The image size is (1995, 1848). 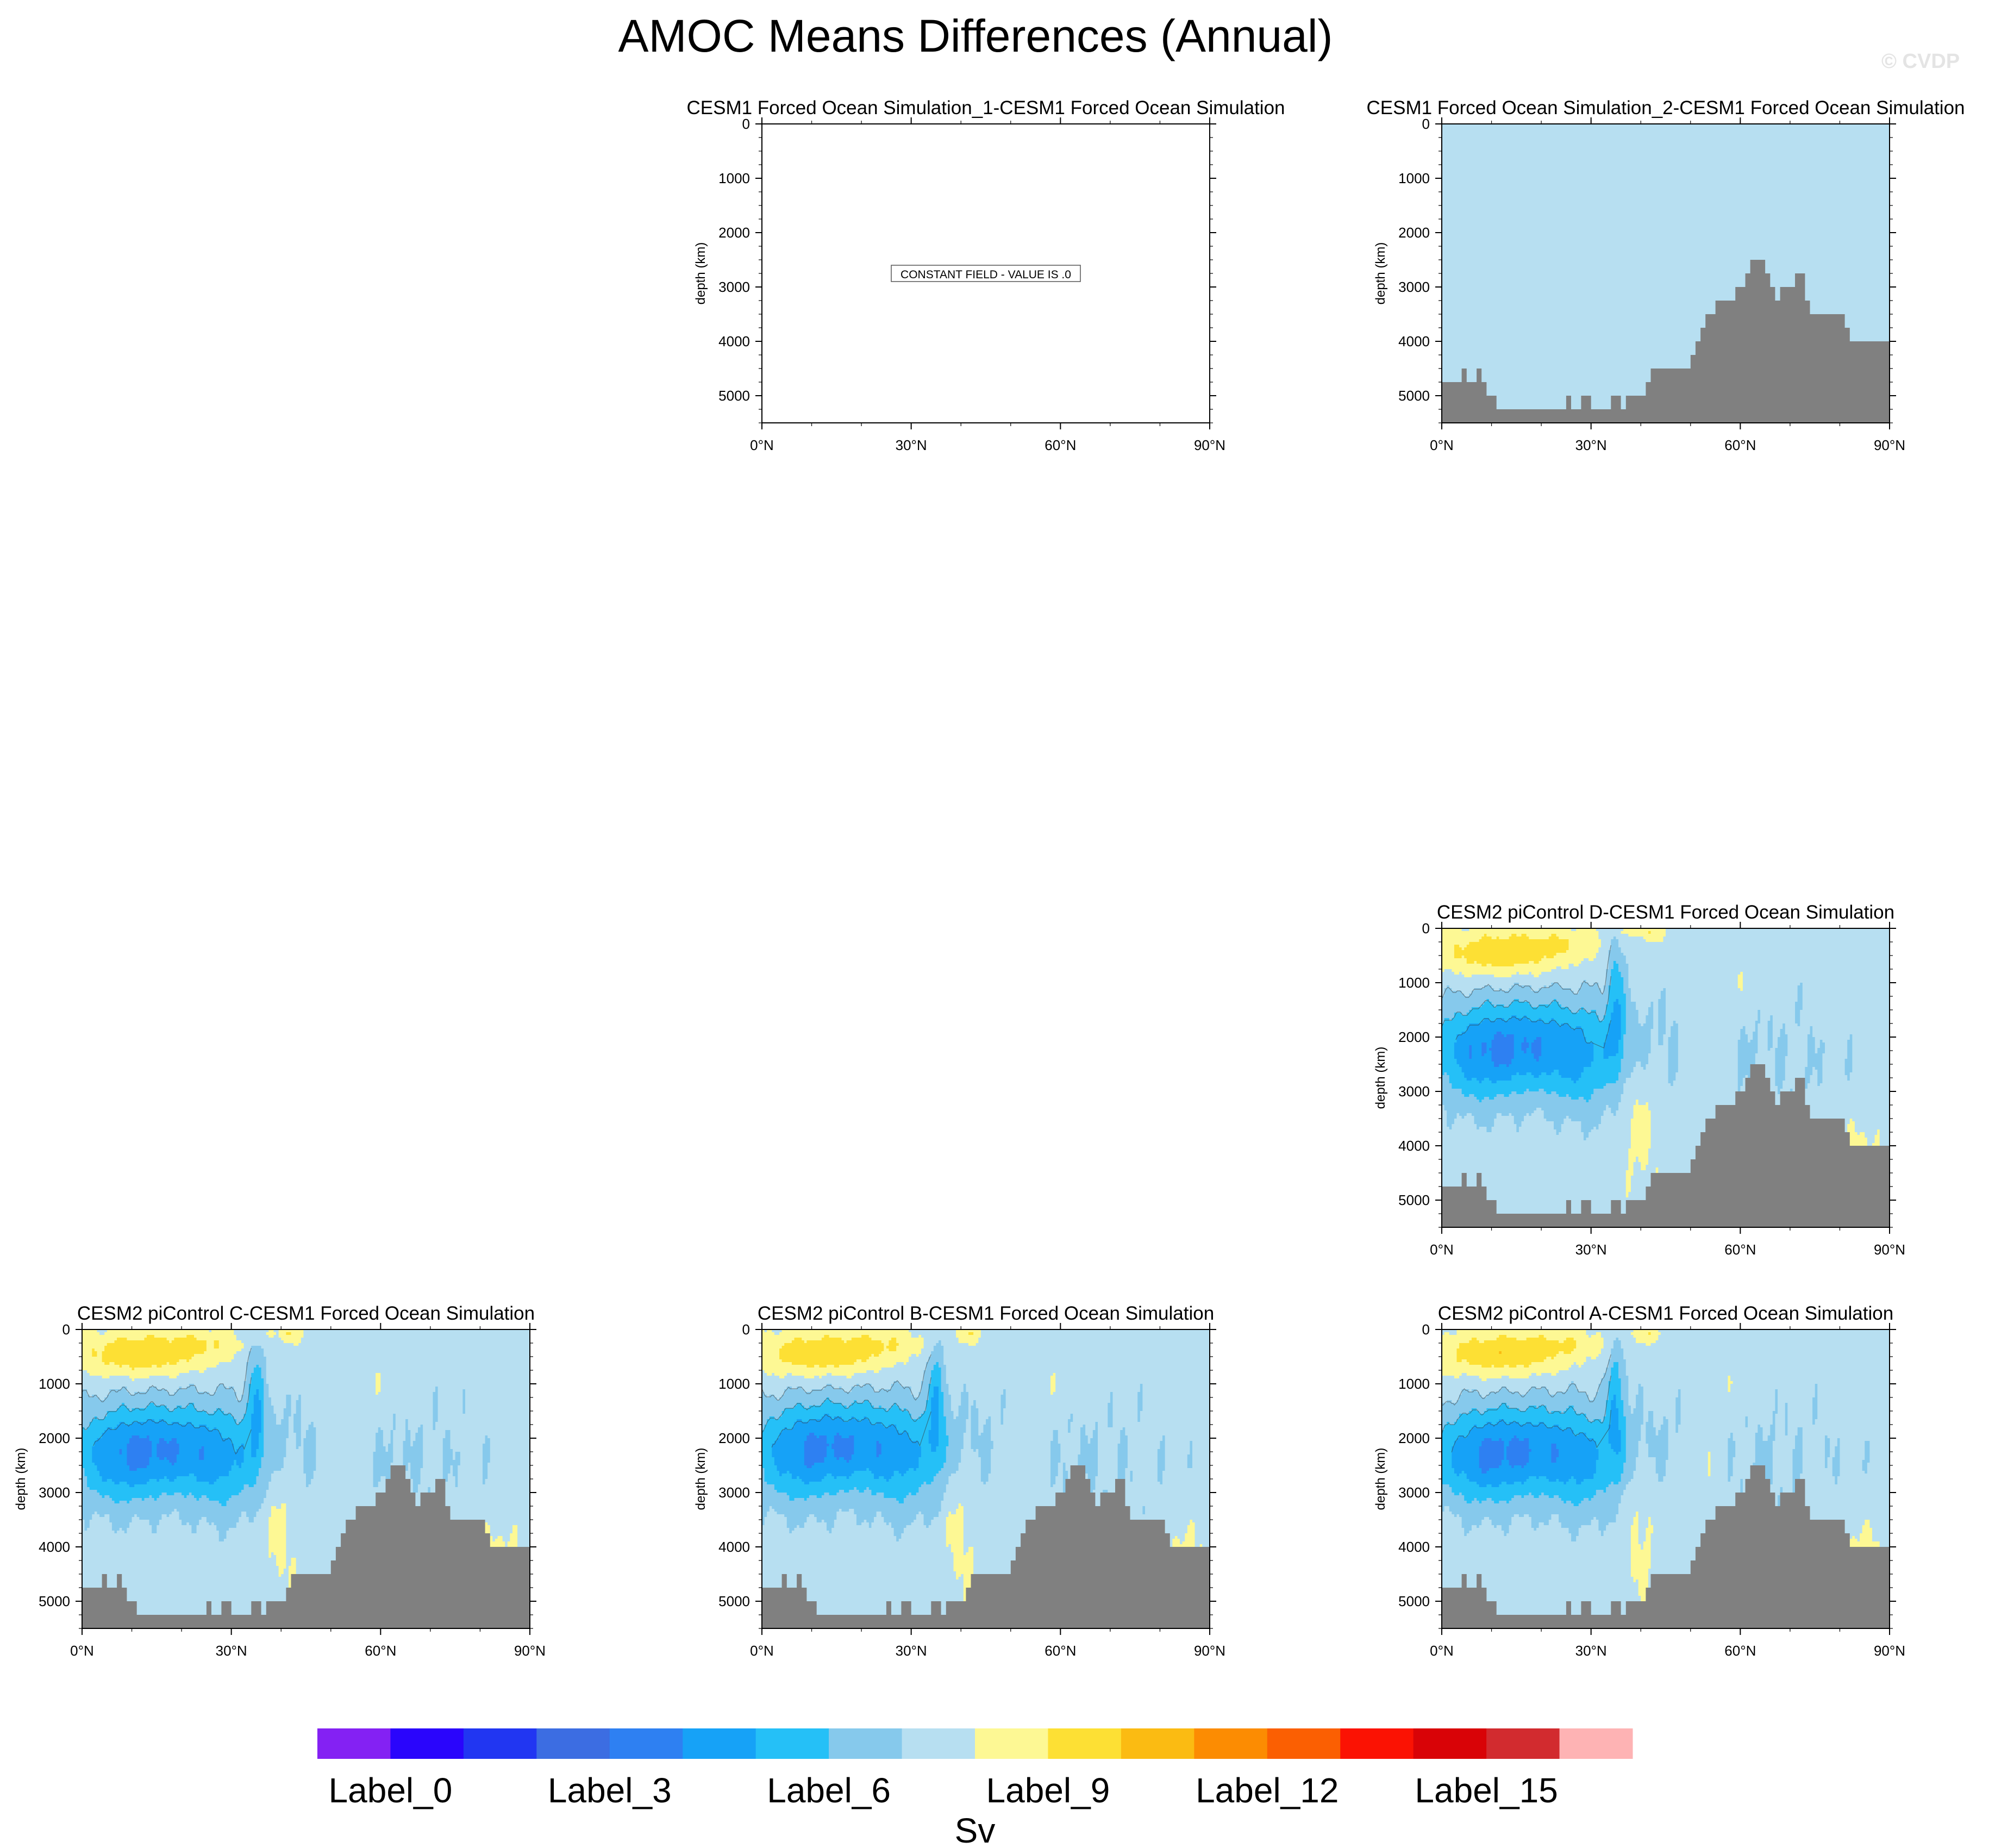 I want to click on y-tick-label: 2000, so click(x=734, y=233).